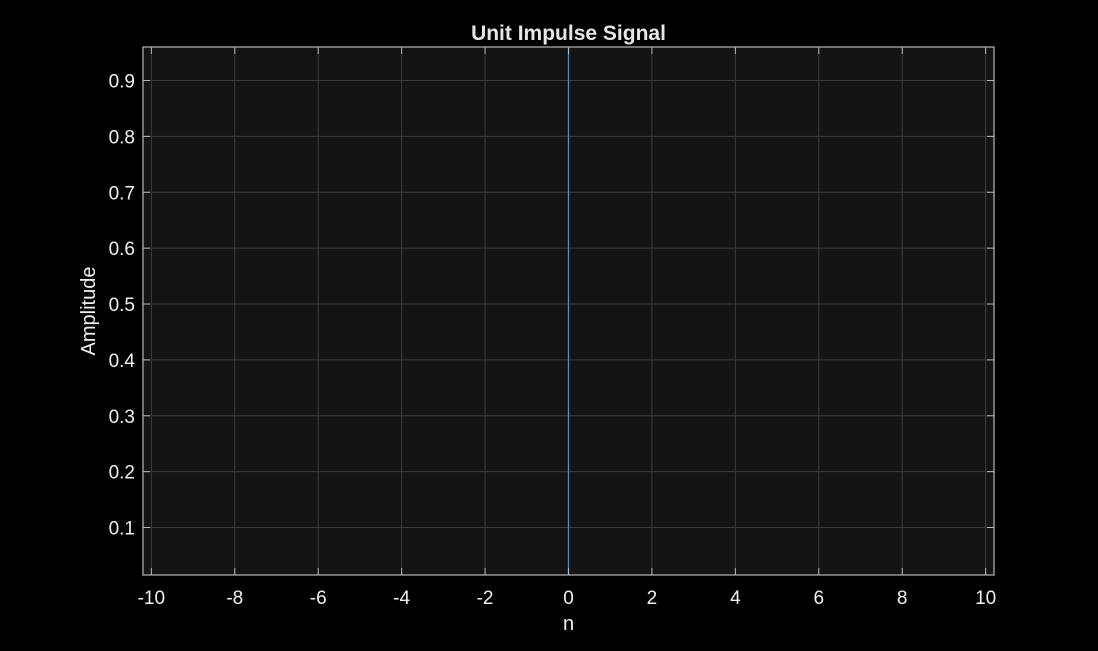 The image size is (1098, 651). What do you see at coordinates (234, 598) in the screenshot?
I see `x-tick-label: -8` at bounding box center [234, 598].